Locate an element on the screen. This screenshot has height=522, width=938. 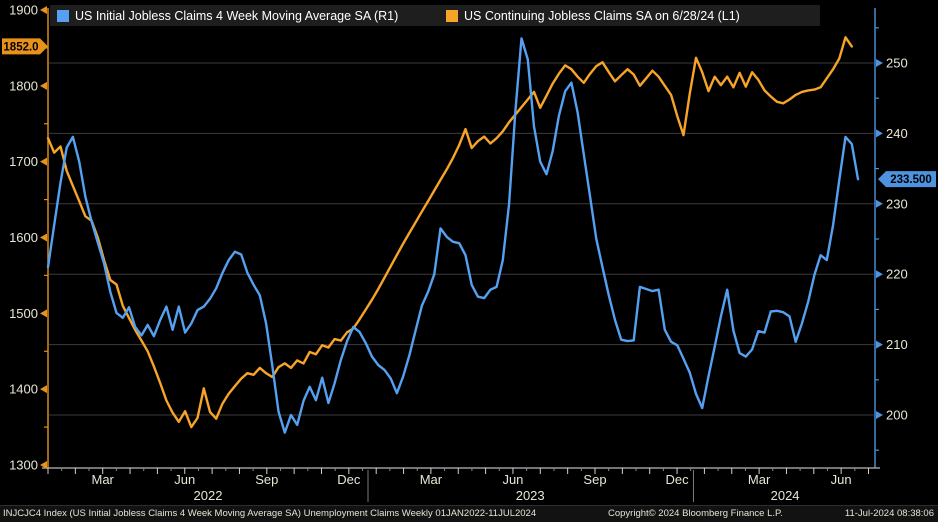
right-axis-tick-label: 240 is located at coordinates (897, 133).